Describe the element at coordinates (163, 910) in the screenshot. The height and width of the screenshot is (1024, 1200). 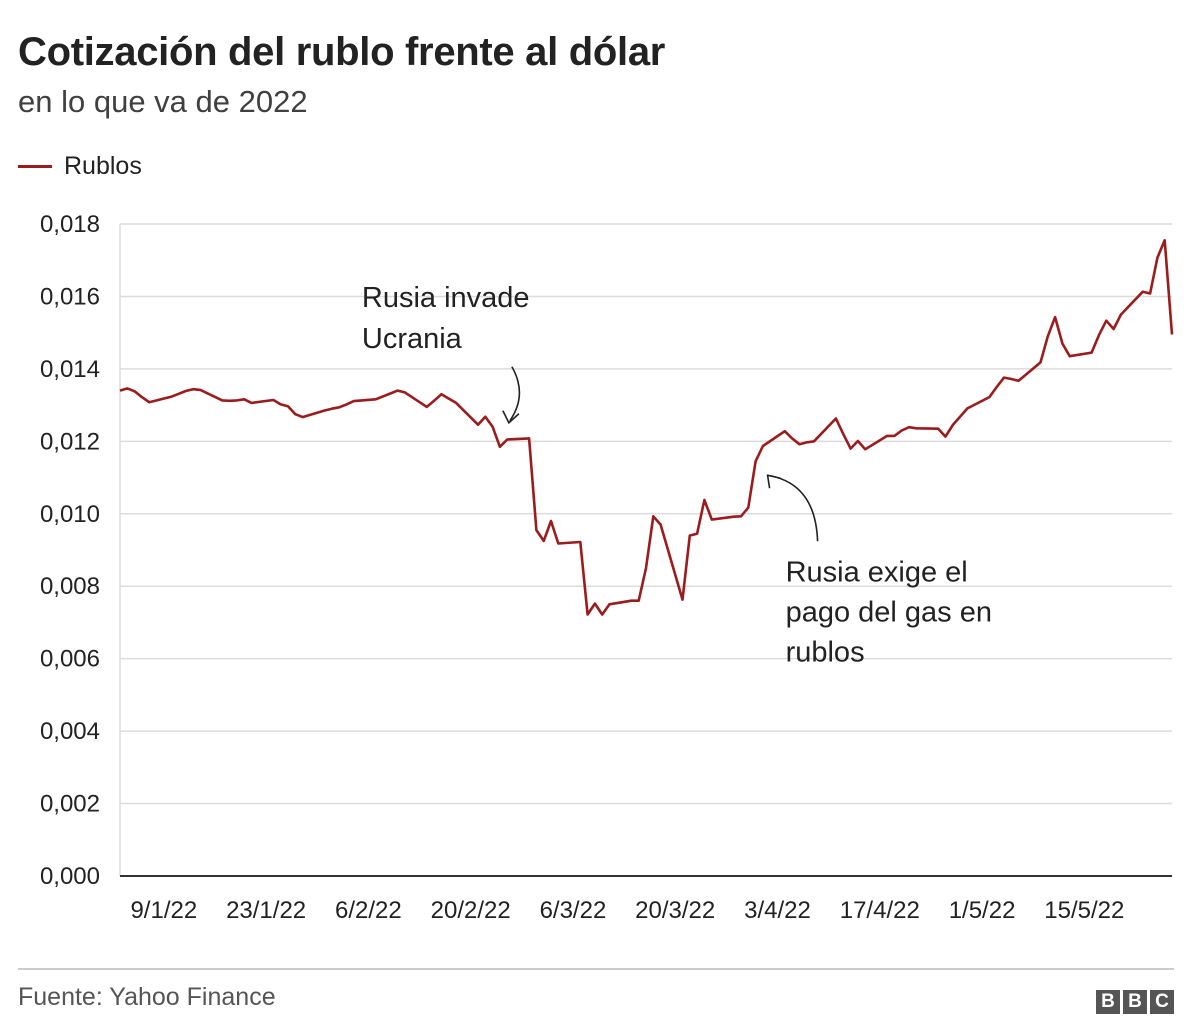
I see `x-tick-label: 9/1/22` at that location.